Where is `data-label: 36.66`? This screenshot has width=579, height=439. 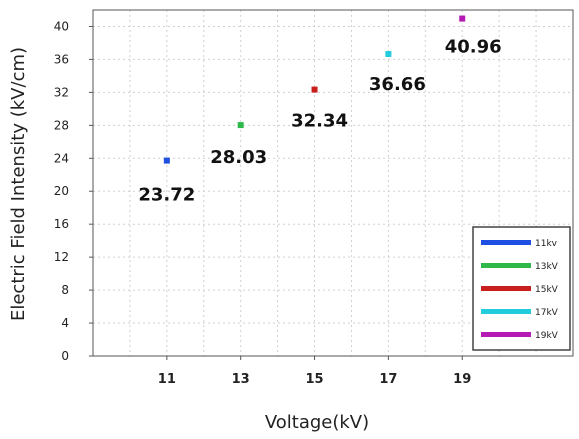 data-label: 36.66 is located at coordinates (397, 84).